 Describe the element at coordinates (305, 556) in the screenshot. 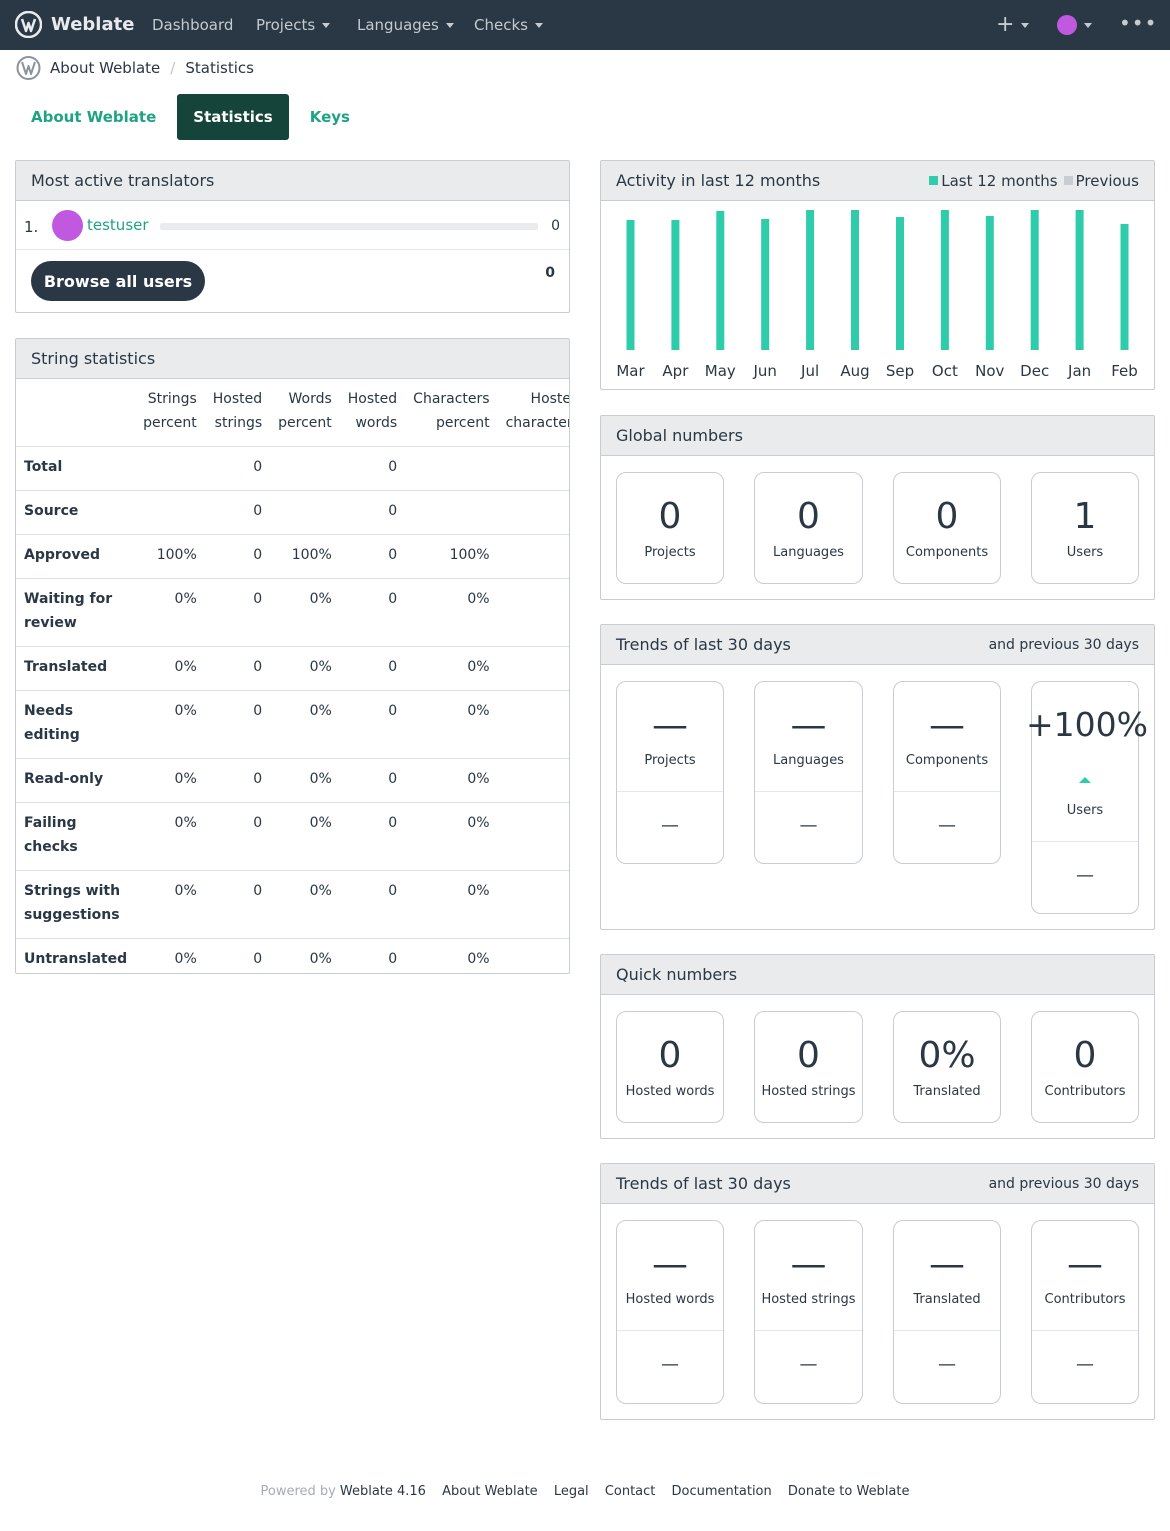

I see `table-cell: 100%` at that location.